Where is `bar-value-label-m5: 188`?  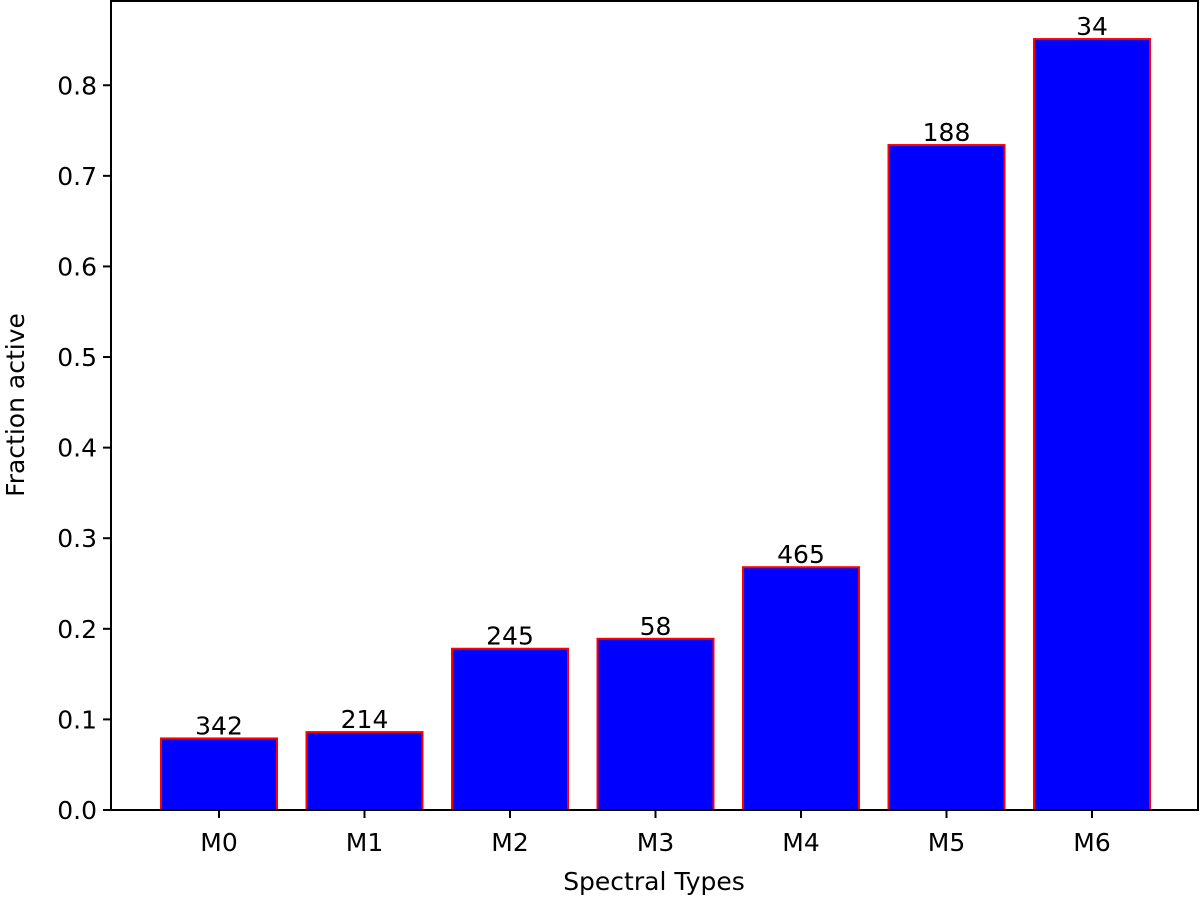
bar-value-label-m5: 188 is located at coordinates (947, 132).